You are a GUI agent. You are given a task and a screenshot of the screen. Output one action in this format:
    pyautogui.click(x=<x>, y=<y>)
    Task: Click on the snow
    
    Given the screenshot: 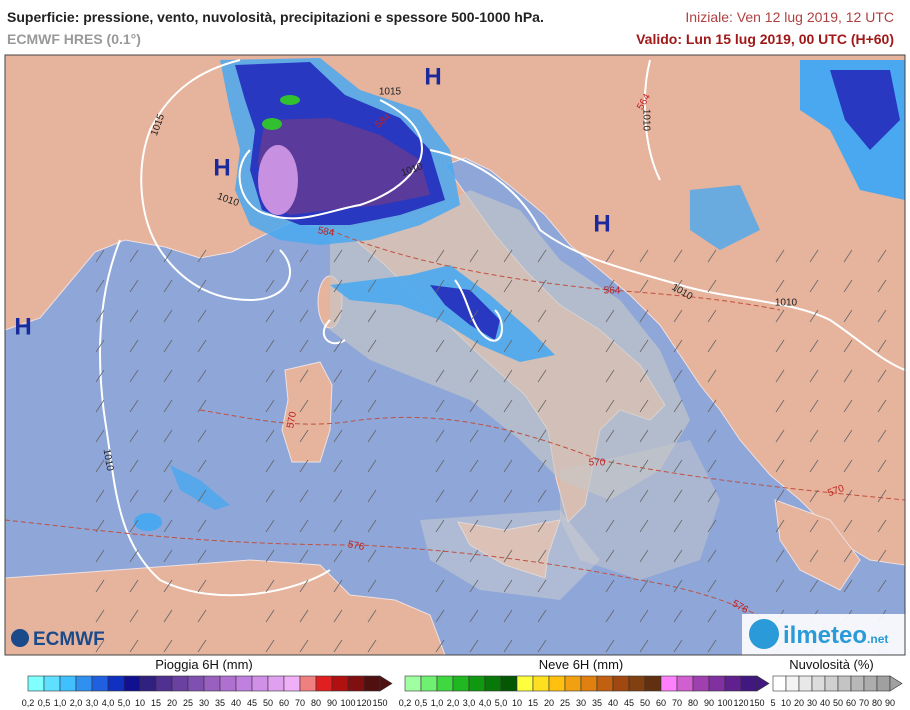 What is the action you would take?
    pyautogui.click(x=272, y=124)
    